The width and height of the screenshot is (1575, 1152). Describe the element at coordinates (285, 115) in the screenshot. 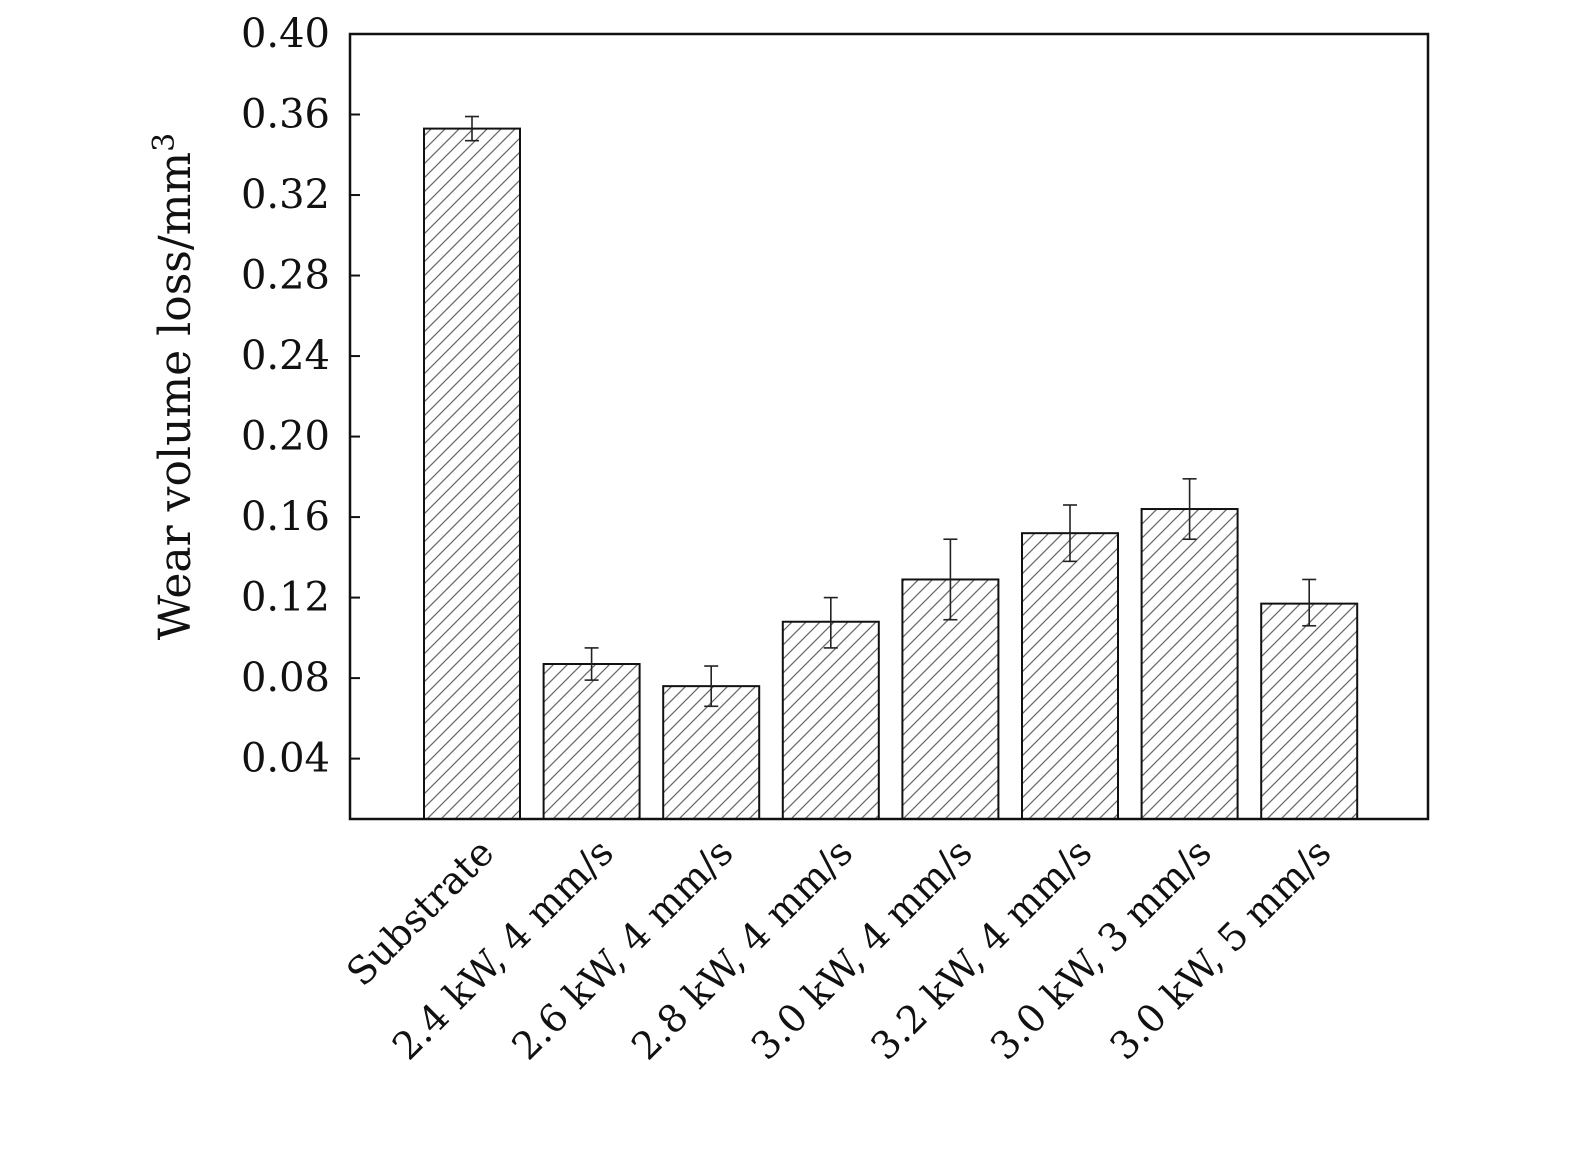

I see `y-tick-label: 0.36` at that location.